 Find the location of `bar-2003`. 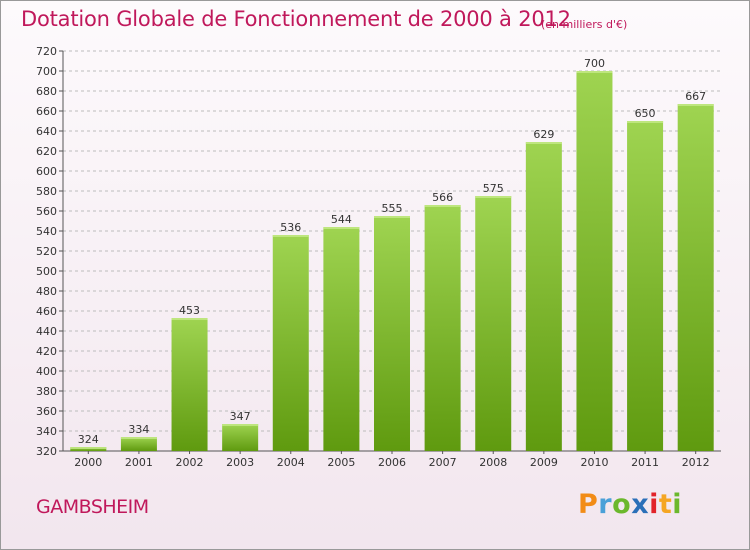

bar-2003 is located at coordinates (240, 437).